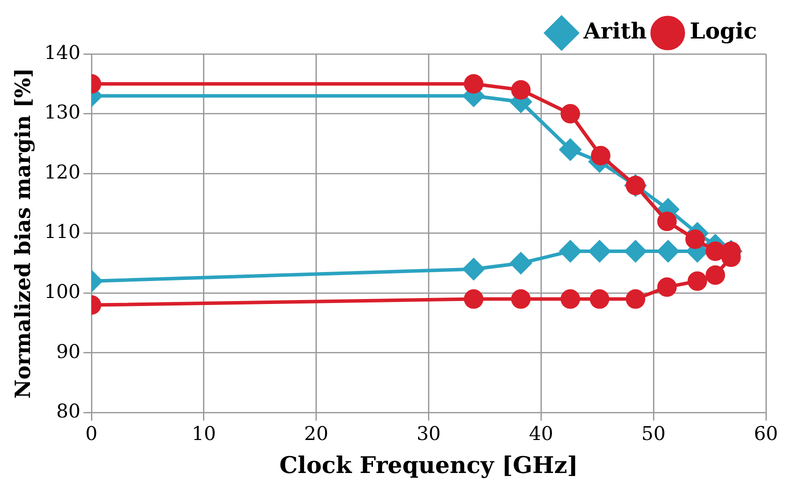  What do you see at coordinates (23, 233) in the screenshot?
I see `y-axis-title: Normalized bias margin [%]` at bounding box center [23, 233].